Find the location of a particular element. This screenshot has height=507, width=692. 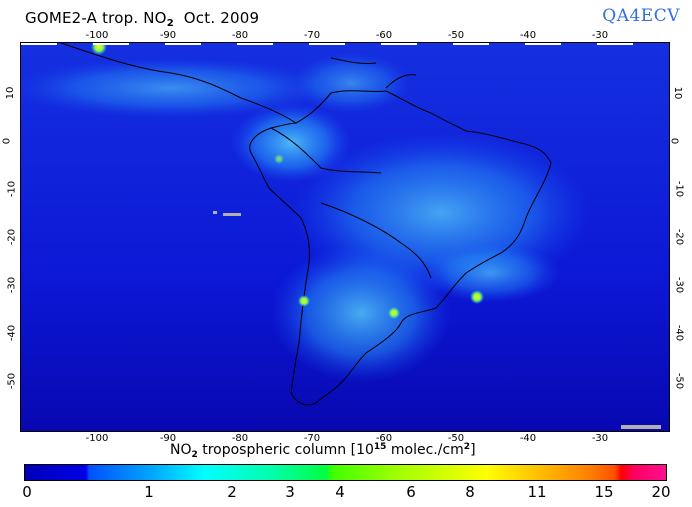

plot-title: GOME2-A trop. NO2 Oct. 2009 is located at coordinates (142, 19).